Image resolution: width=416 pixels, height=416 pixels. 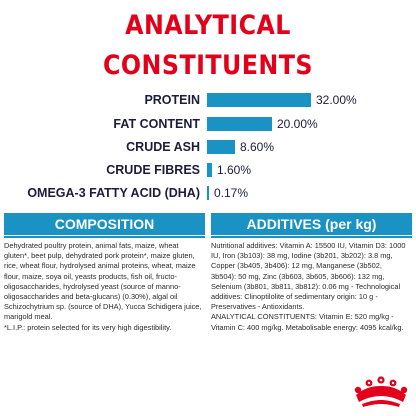 I want to click on page-title: ANALYTICAL CONSTITUENTS, so click(x=208, y=45).